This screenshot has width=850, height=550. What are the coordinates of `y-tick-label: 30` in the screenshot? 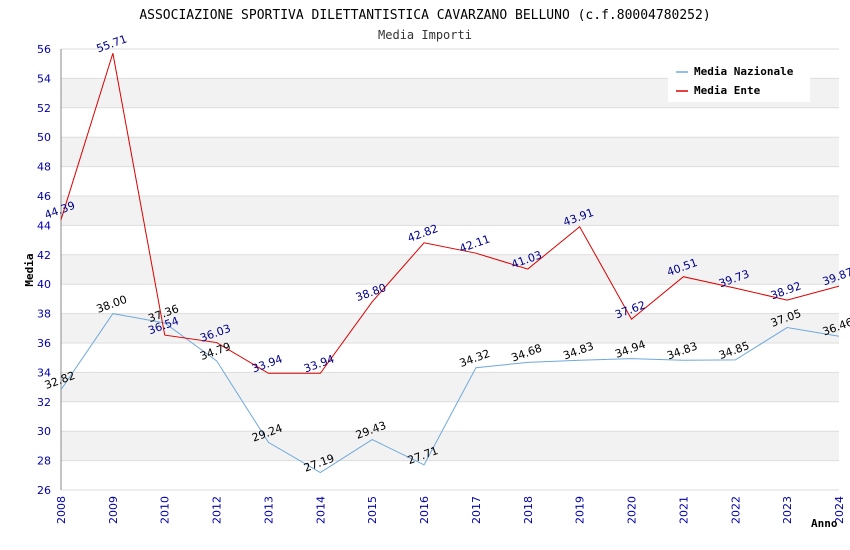 It's located at (44, 431).